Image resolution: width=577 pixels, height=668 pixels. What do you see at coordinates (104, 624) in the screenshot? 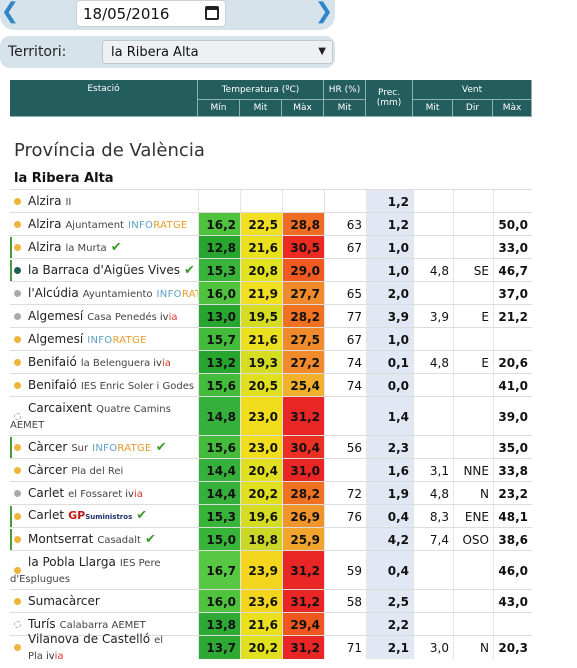
I see `station-cell: Turís Calabarra AEMET` at bounding box center [104, 624].